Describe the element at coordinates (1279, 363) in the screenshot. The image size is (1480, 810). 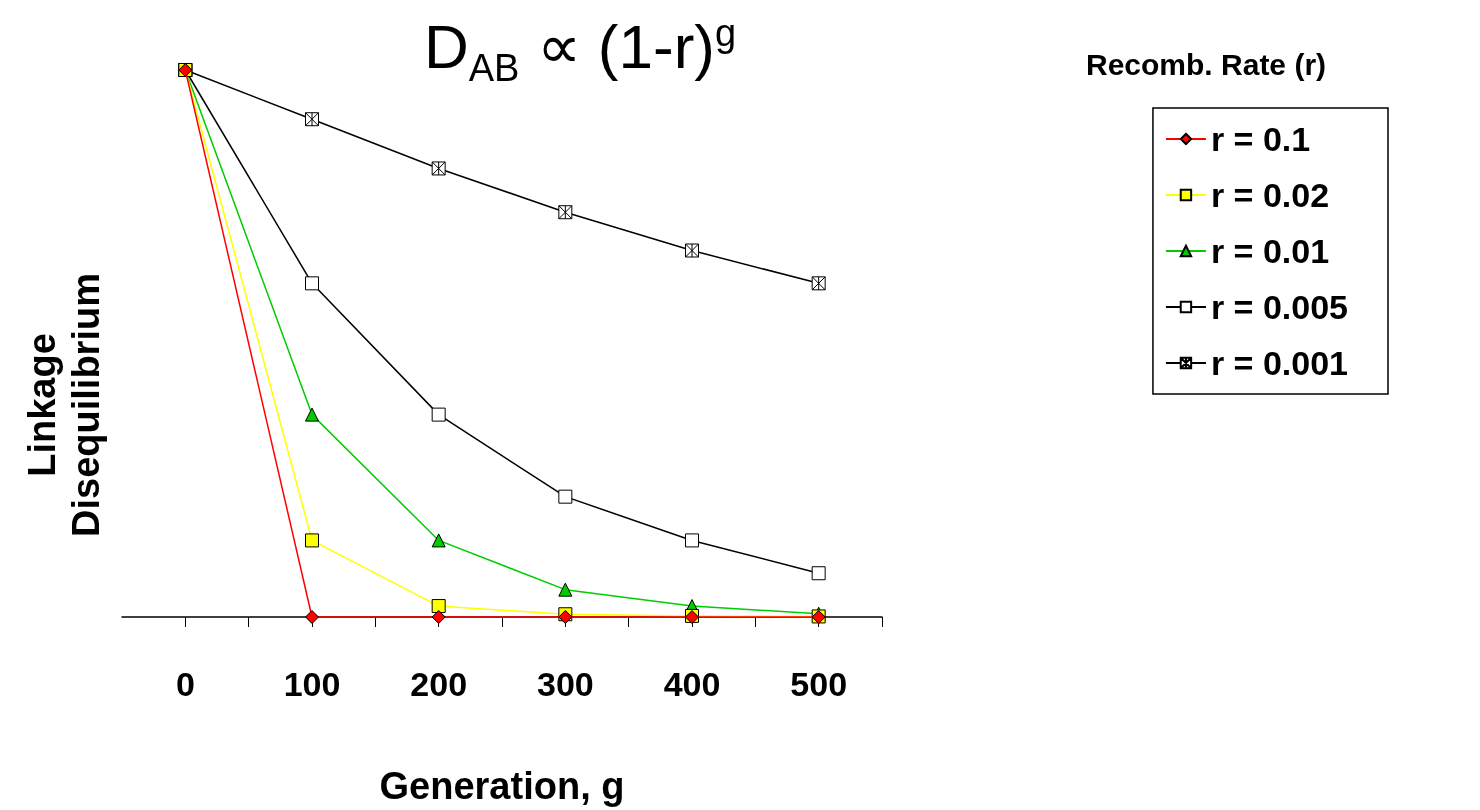
I see `legend-label: r = 0.001` at that location.